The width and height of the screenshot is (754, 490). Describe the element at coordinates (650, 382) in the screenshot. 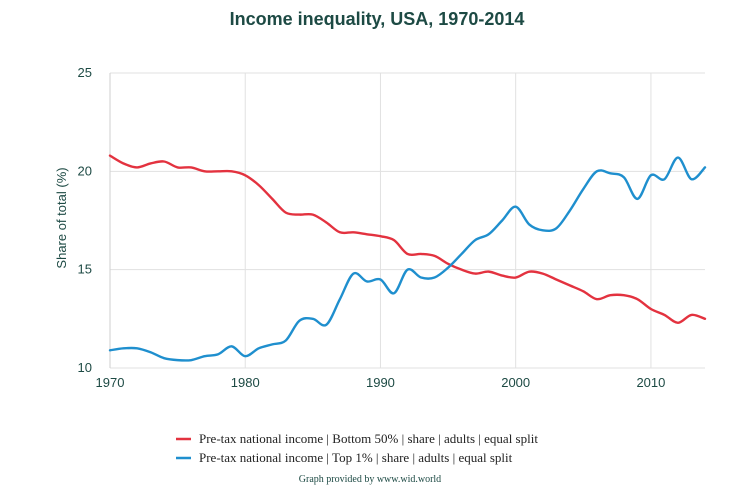

I see `x-tick-label: 2010` at that location.